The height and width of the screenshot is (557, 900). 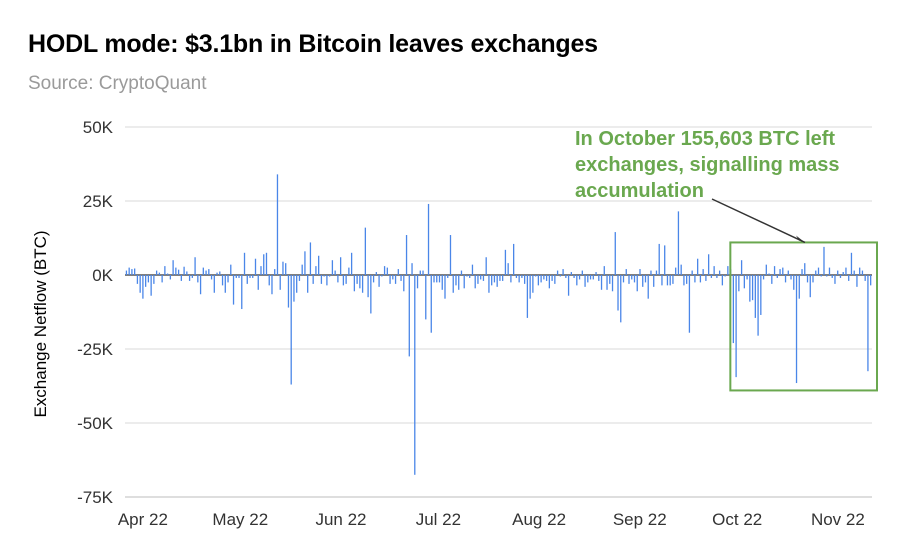 What do you see at coordinates (95, 497) in the screenshot?
I see `y-tick-label: -75K` at bounding box center [95, 497].